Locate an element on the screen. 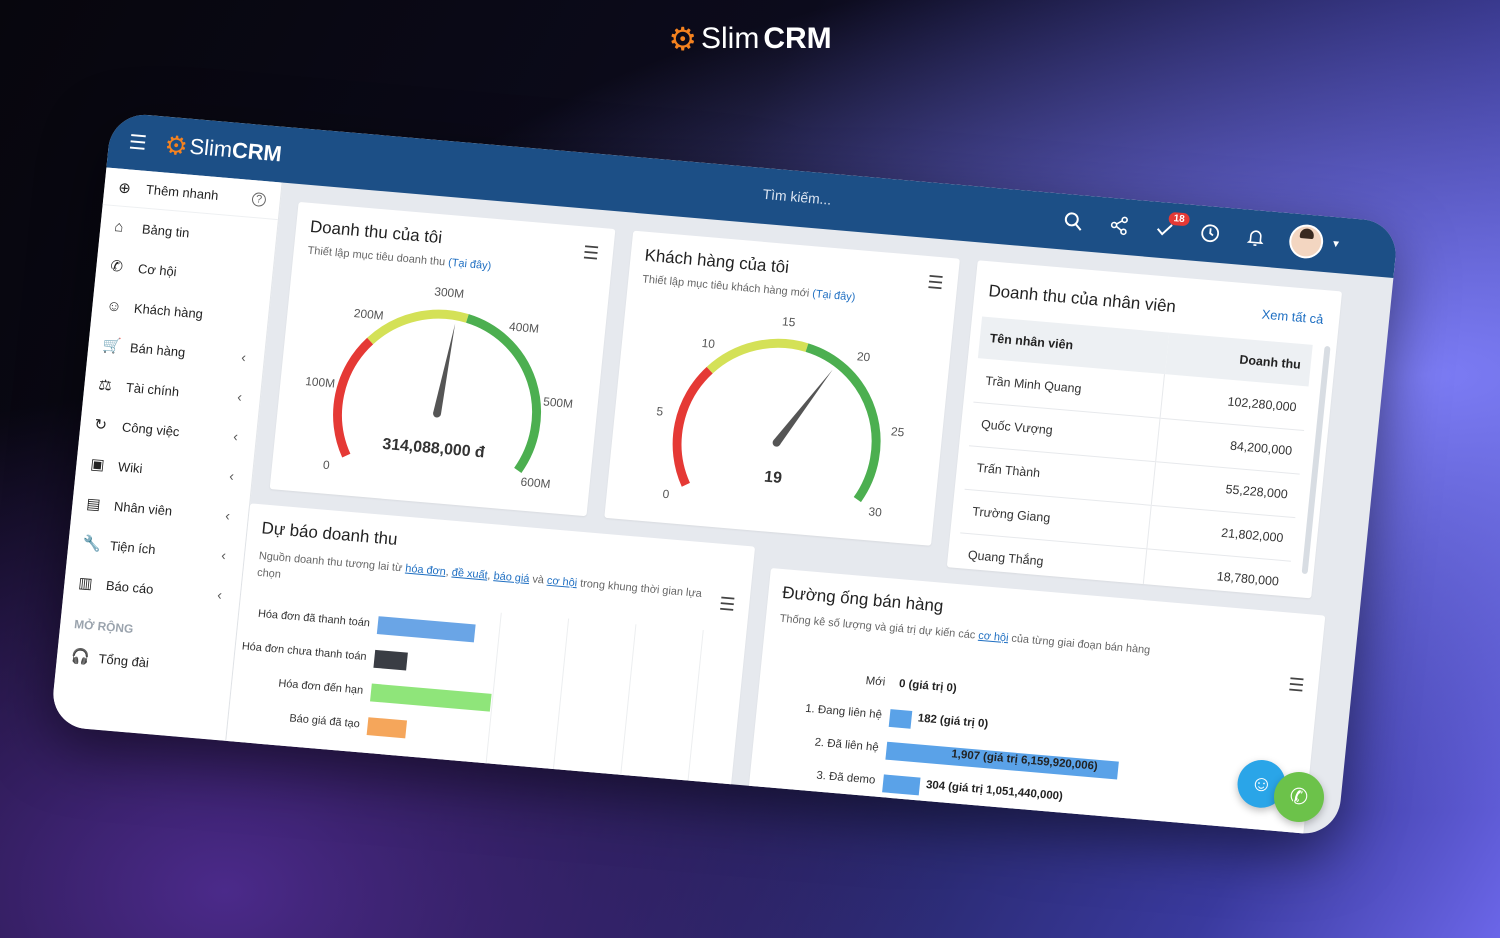 The height and width of the screenshot is (938, 1500). share-icon is located at coordinates (1119, 226).